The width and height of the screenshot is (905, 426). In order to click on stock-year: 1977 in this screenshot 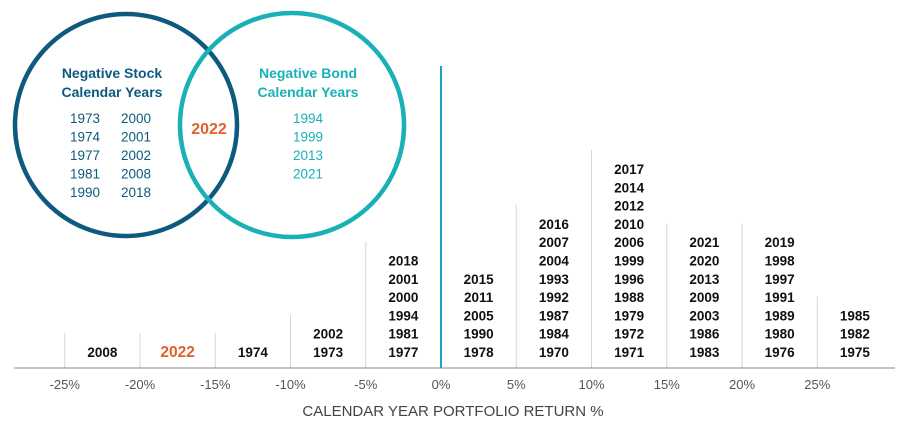, I will do `click(85, 155)`.